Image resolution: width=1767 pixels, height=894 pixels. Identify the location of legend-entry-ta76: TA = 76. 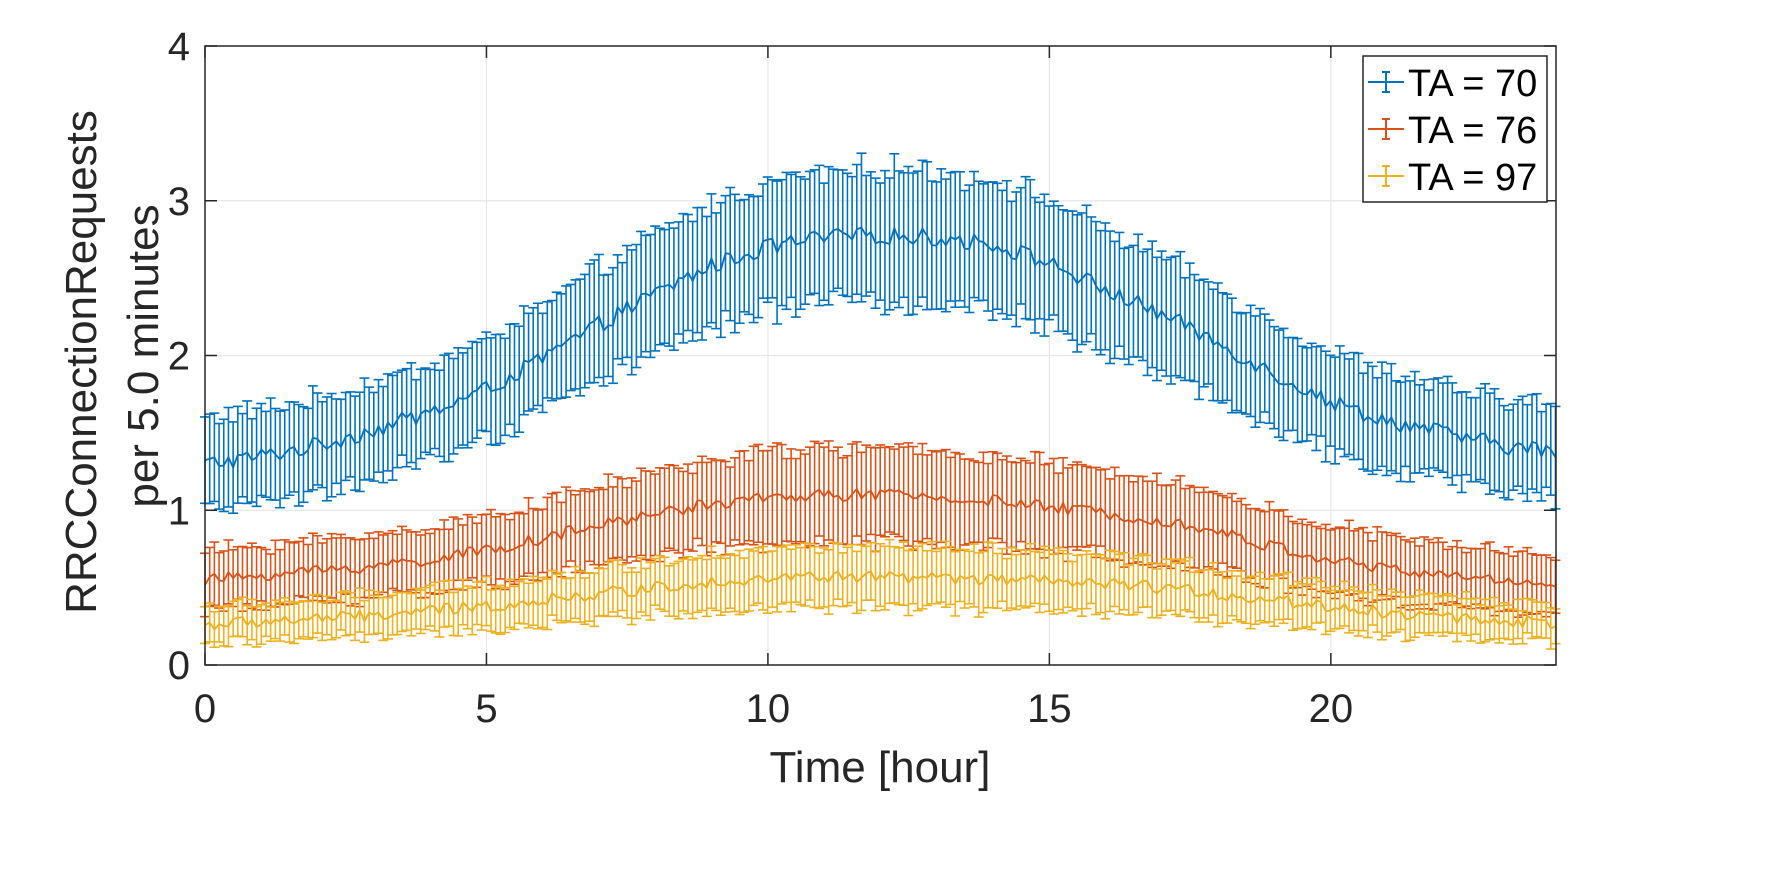
(1452, 131).